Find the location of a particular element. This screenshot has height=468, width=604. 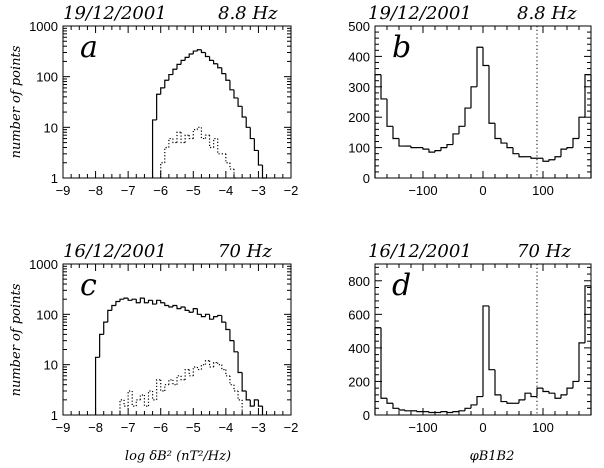

panel-c-xtick-label: −7 is located at coordinates (128, 427).